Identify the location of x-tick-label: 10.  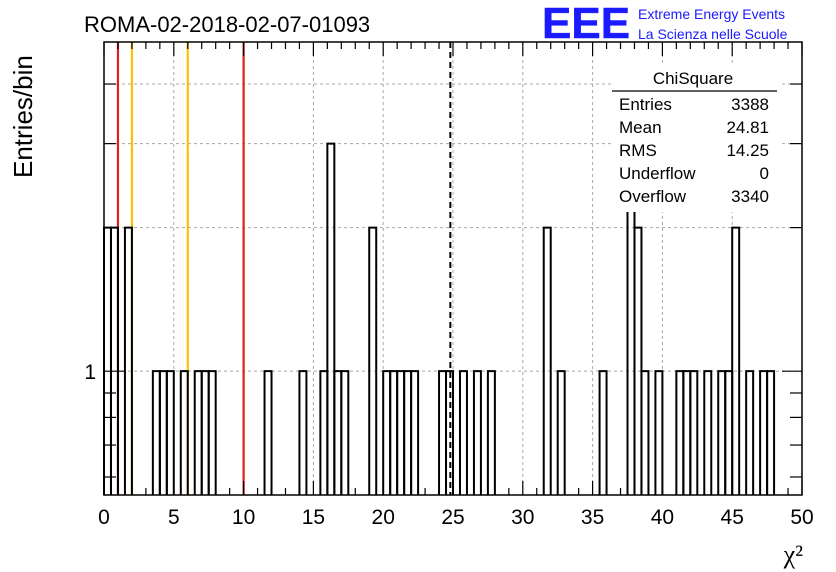
(243, 517).